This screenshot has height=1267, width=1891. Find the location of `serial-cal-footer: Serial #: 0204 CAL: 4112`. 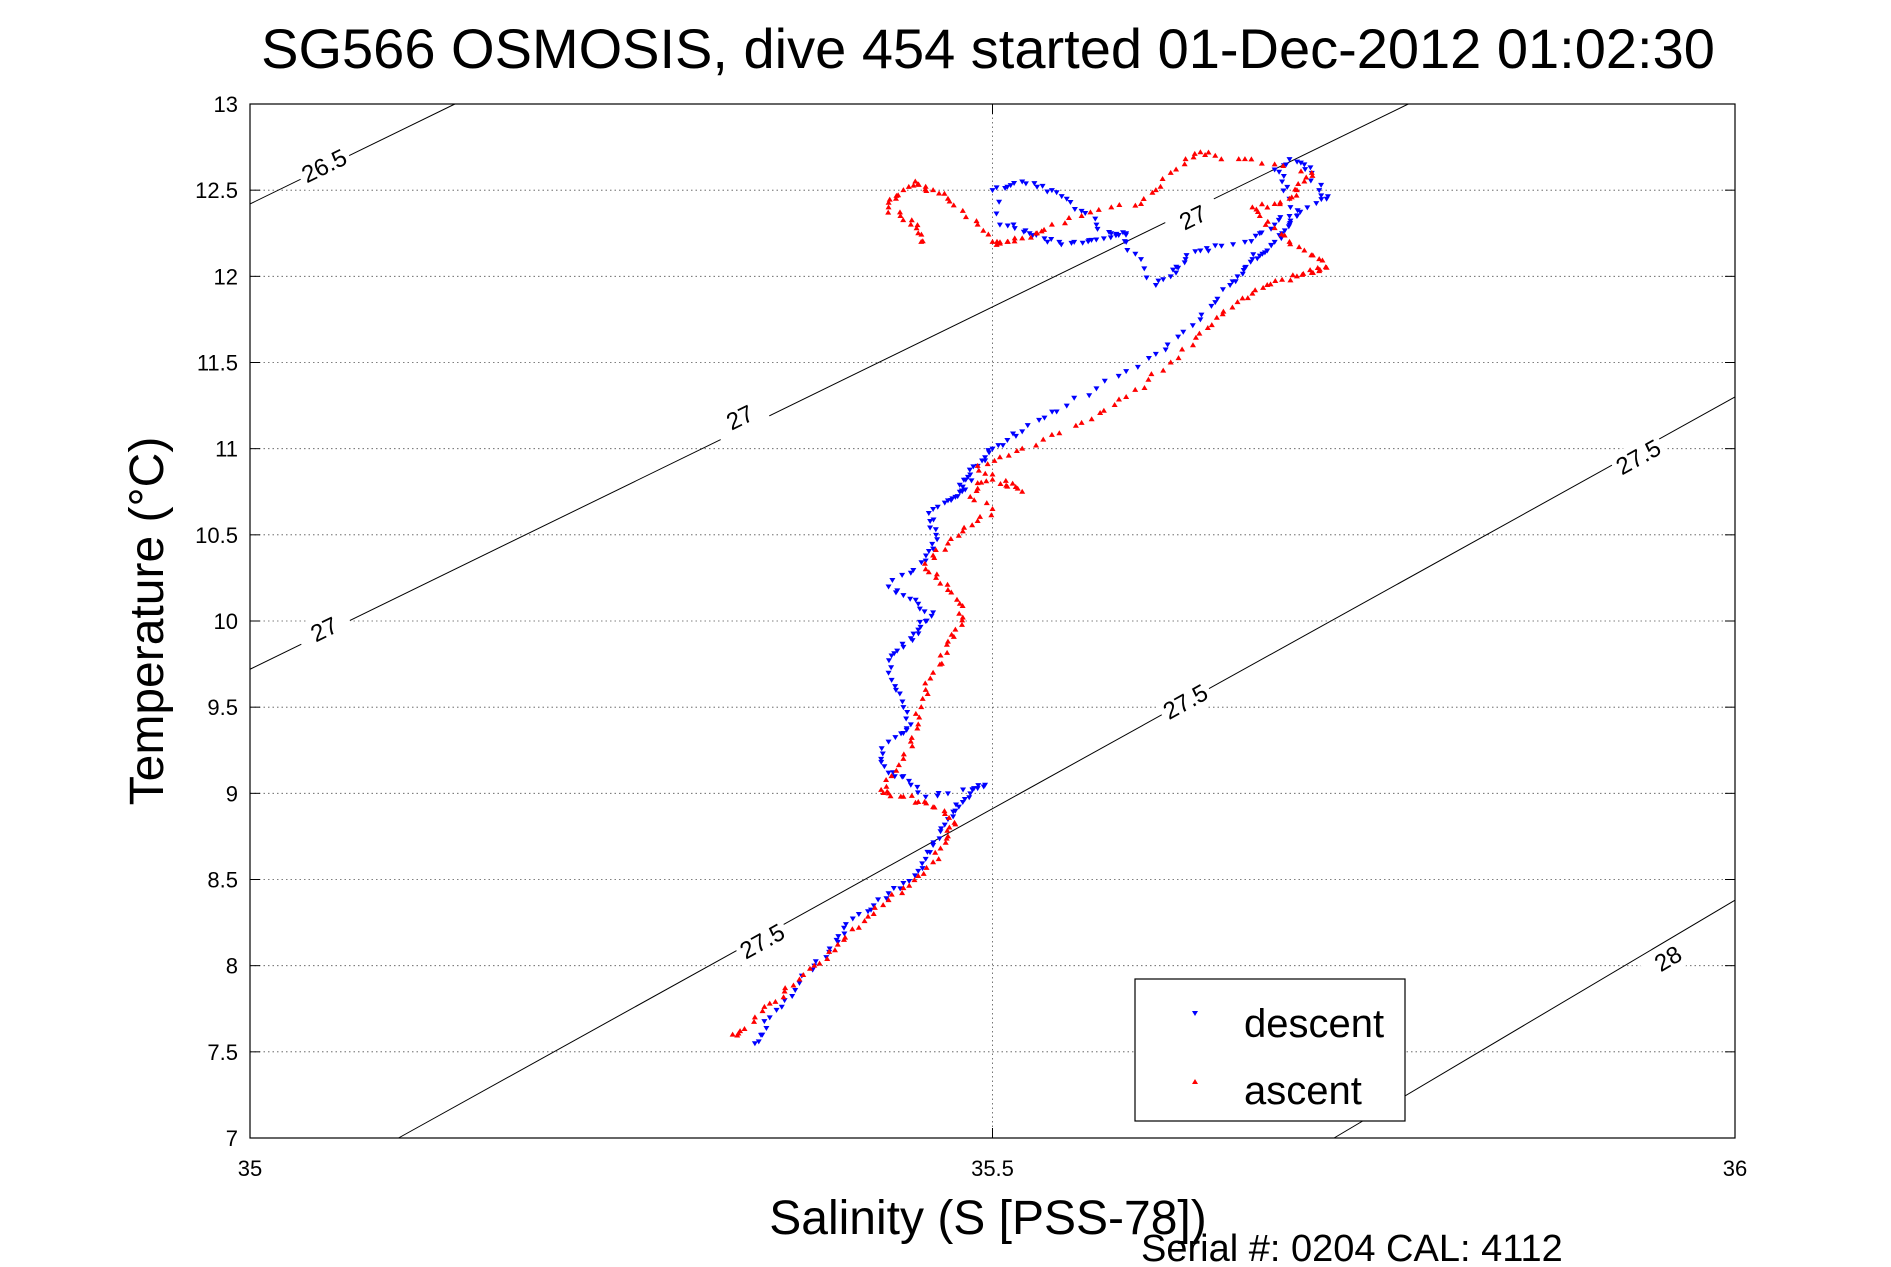

serial-cal-footer: Serial #: 0204 CAL: 4112 is located at coordinates (1352, 1245).